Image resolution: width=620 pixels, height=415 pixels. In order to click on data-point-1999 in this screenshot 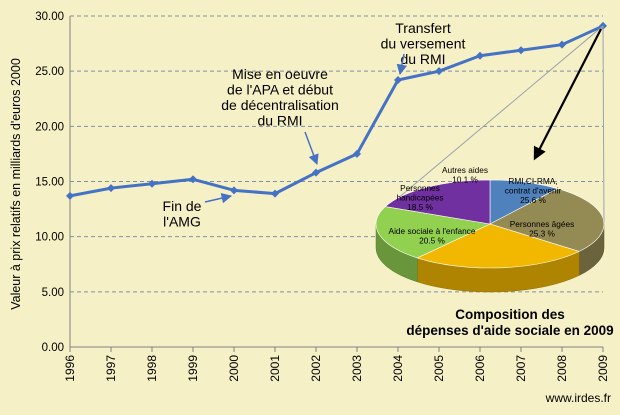, I will do `click(193, 179)`.